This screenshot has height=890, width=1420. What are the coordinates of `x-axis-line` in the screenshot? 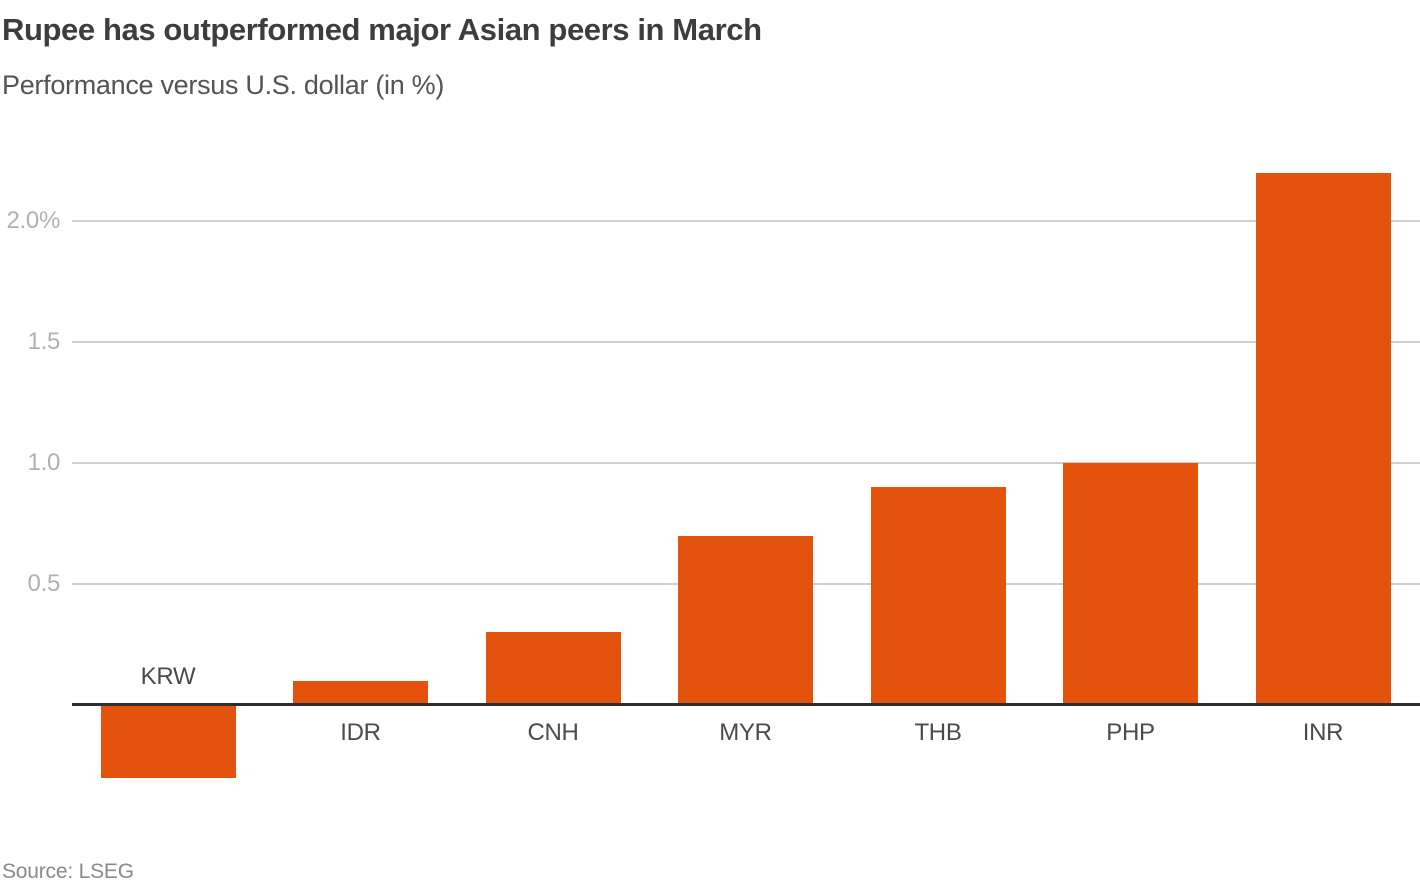 It's located at (746, 704).